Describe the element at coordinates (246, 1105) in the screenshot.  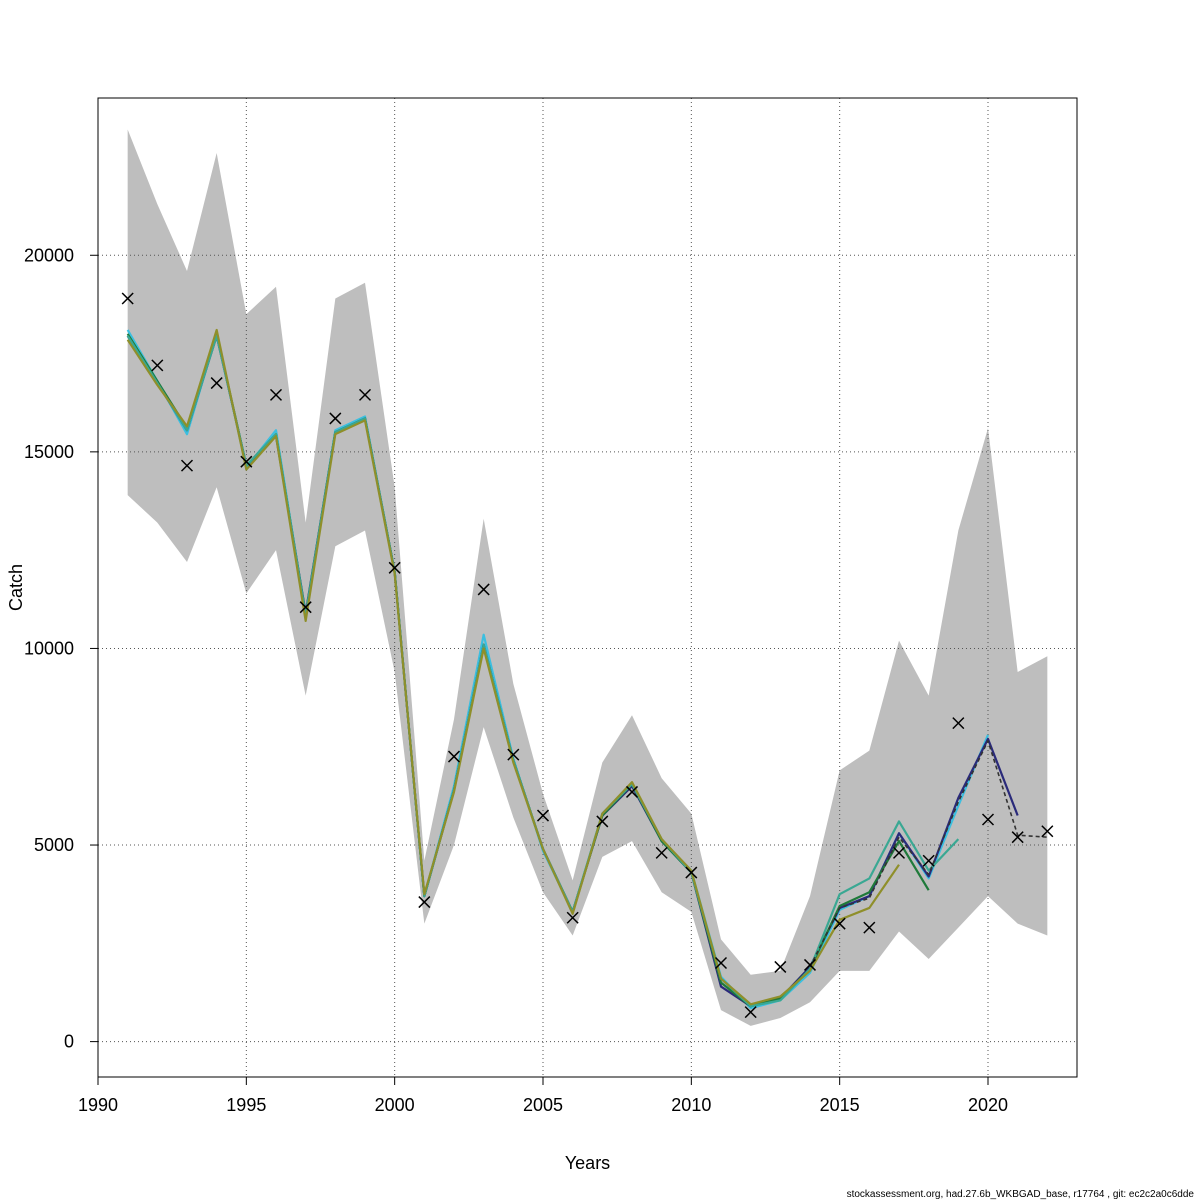
I see `x-tick-label: 1995` at that location.